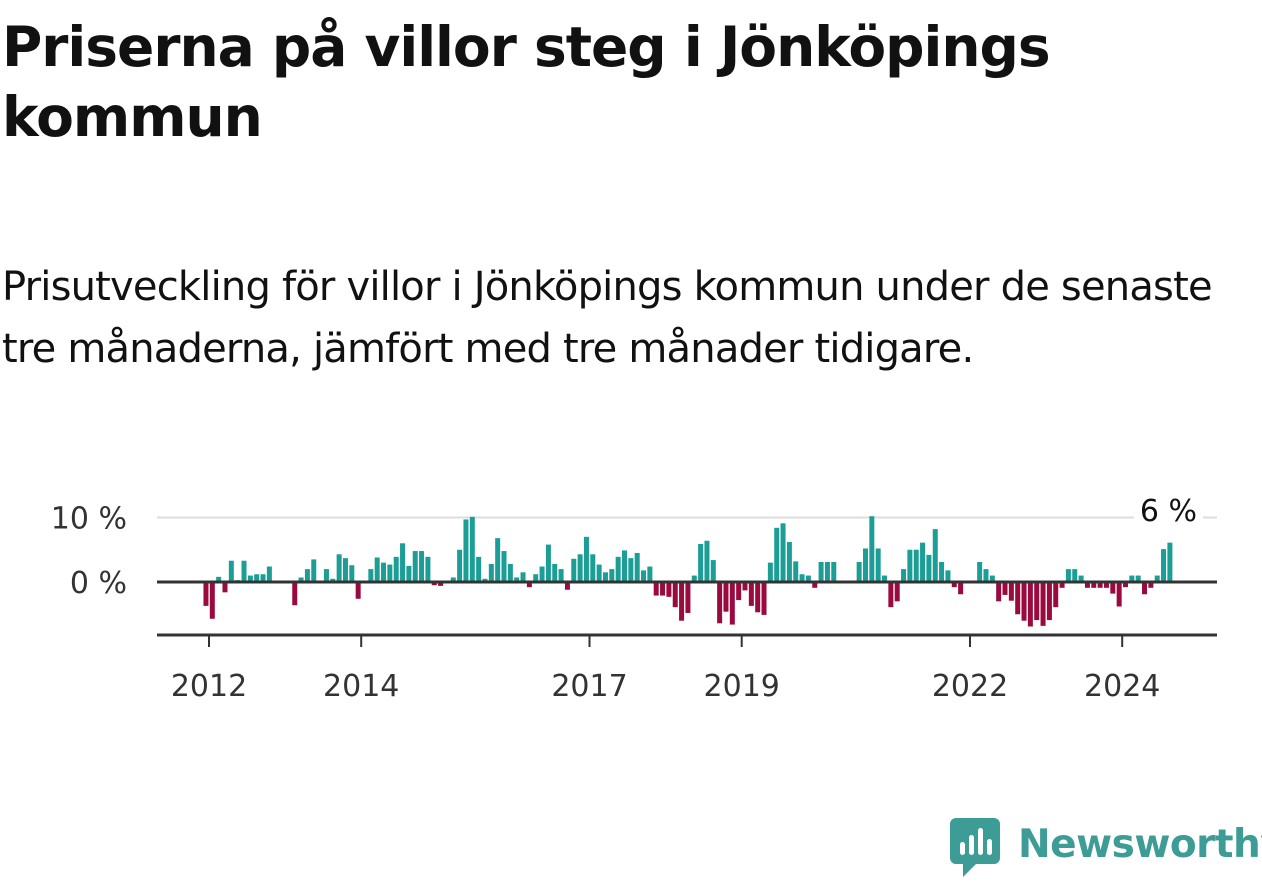 This screenshot has width=1262, height=882. What do you see at coordinates (89, 552) in the screenshot?
I see `y-axis-ticks: 0 % 10 %` at bounding box center [89, 552].